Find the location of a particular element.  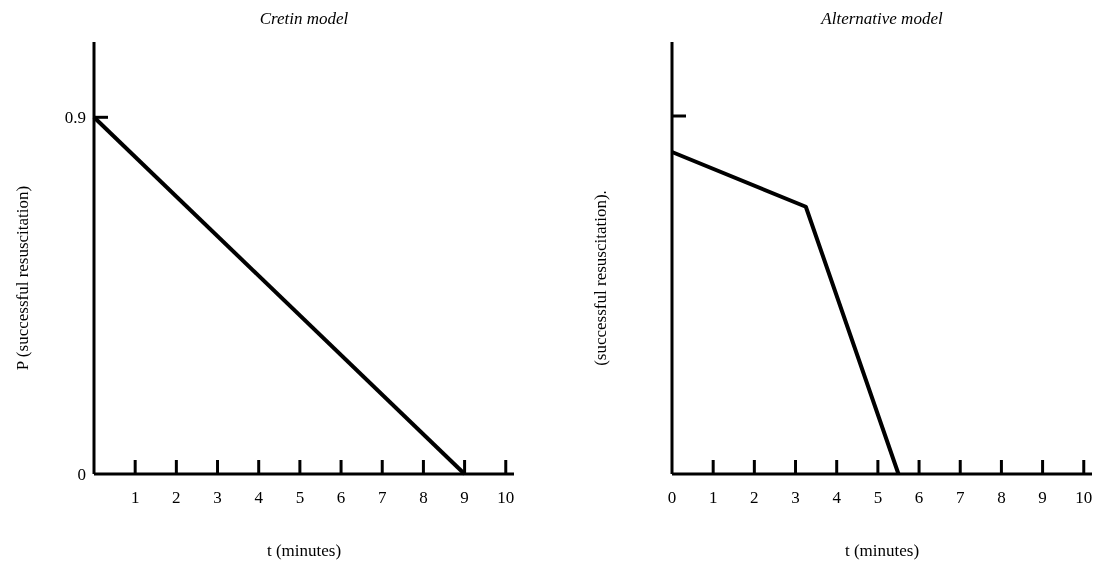

y-axis-title: (successful resuscitation). is located at coordinates (600, 278).